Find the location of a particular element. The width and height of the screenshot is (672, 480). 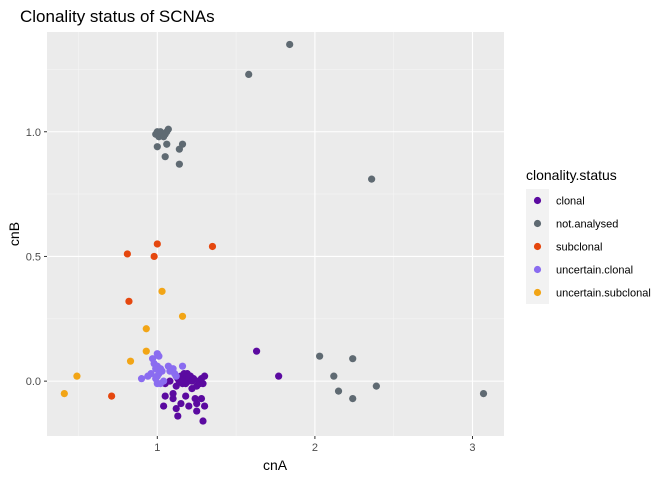

legend-item: not.analysed is located at coordinates (572, 223).